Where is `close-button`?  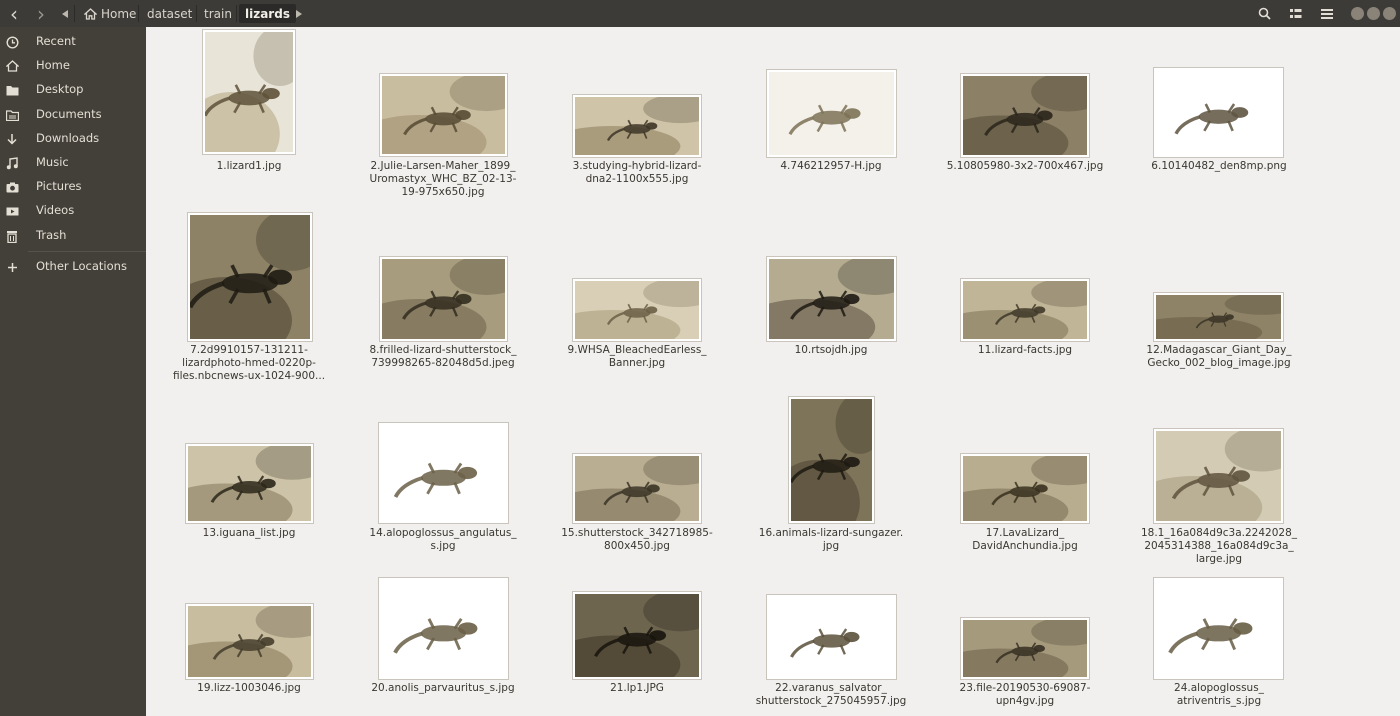
close-button is located at coordinates (1389, 13).